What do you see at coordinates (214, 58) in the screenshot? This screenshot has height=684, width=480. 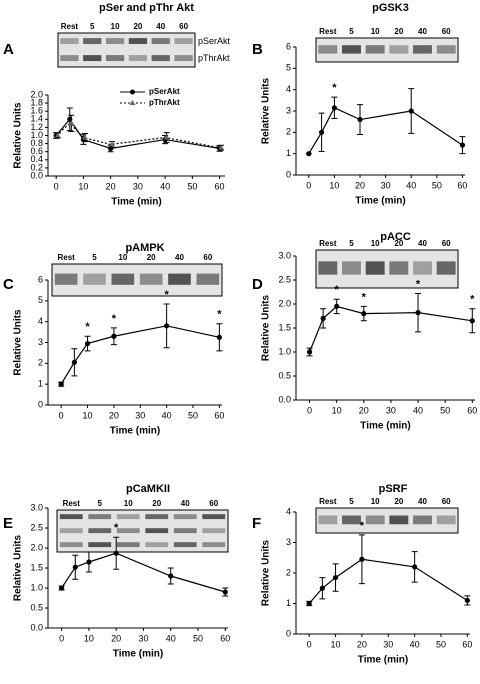 I see `blot-row-label: pThrAkt` at bounding box center [214, 58].